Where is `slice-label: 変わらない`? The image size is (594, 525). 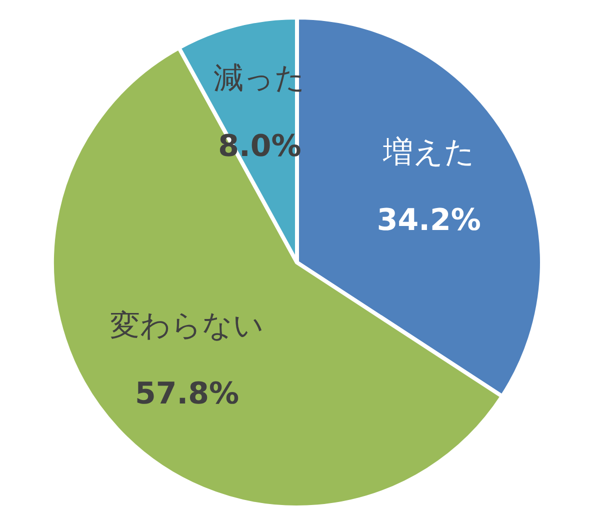 slice-label: 変わらない is located at coordinates (187, 326).